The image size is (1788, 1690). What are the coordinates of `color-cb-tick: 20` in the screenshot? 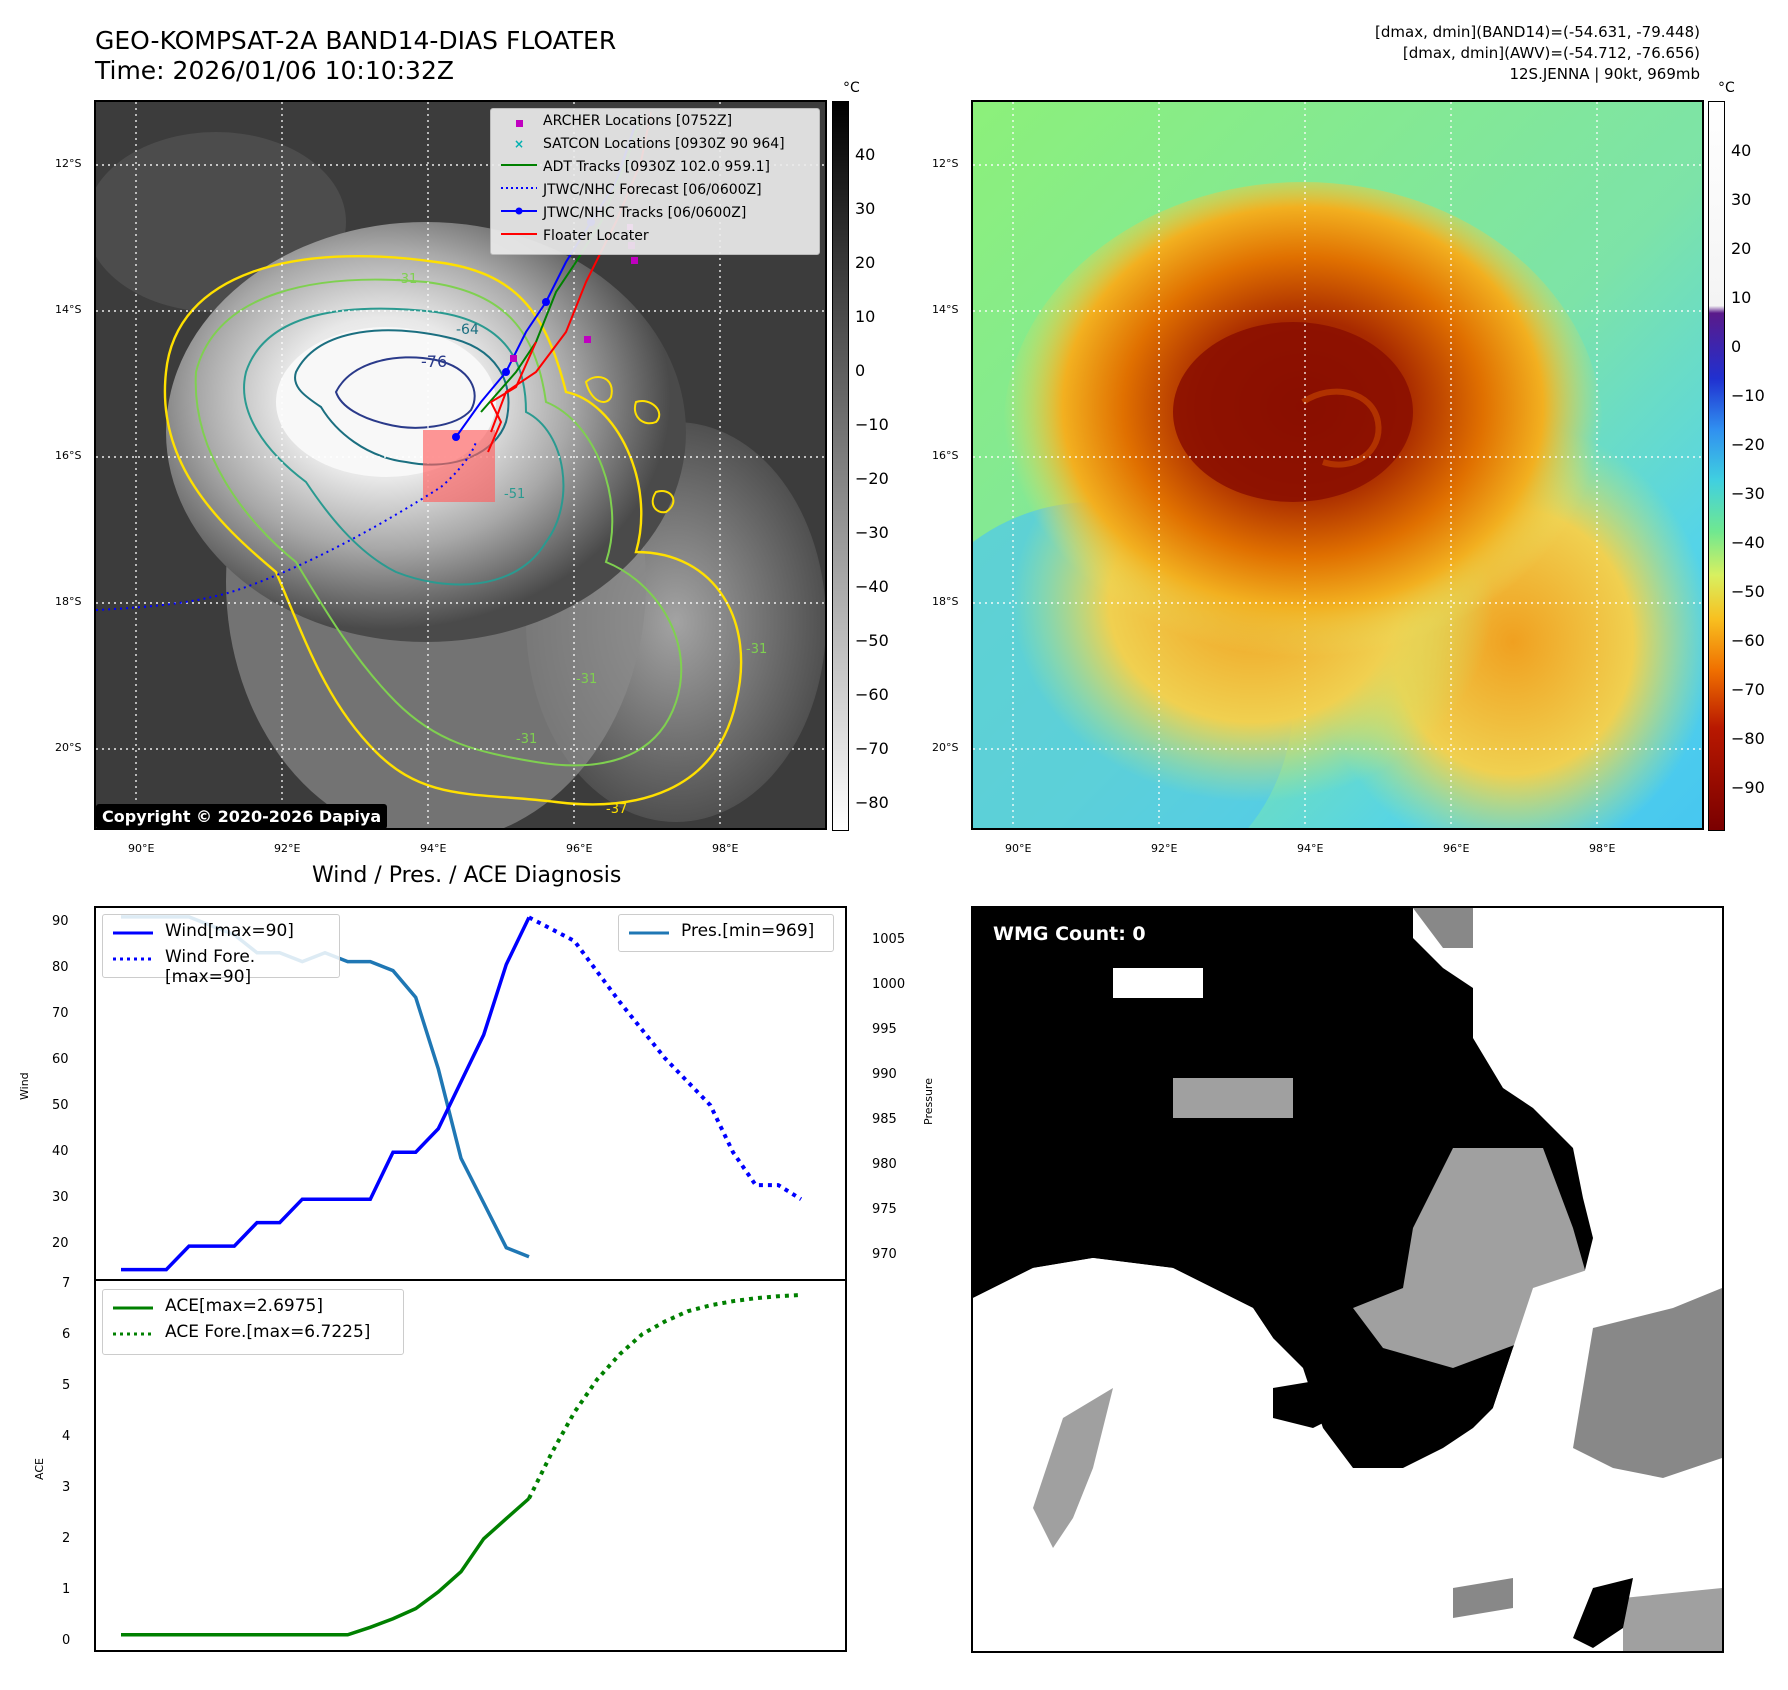 It's located at (1741, 248).